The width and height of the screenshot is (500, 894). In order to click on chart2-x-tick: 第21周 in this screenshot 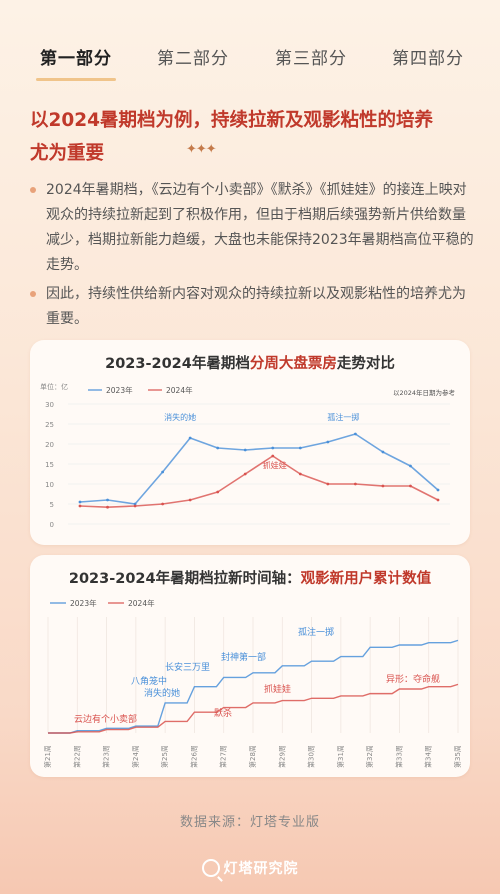, I will do `click(47, 756)`.